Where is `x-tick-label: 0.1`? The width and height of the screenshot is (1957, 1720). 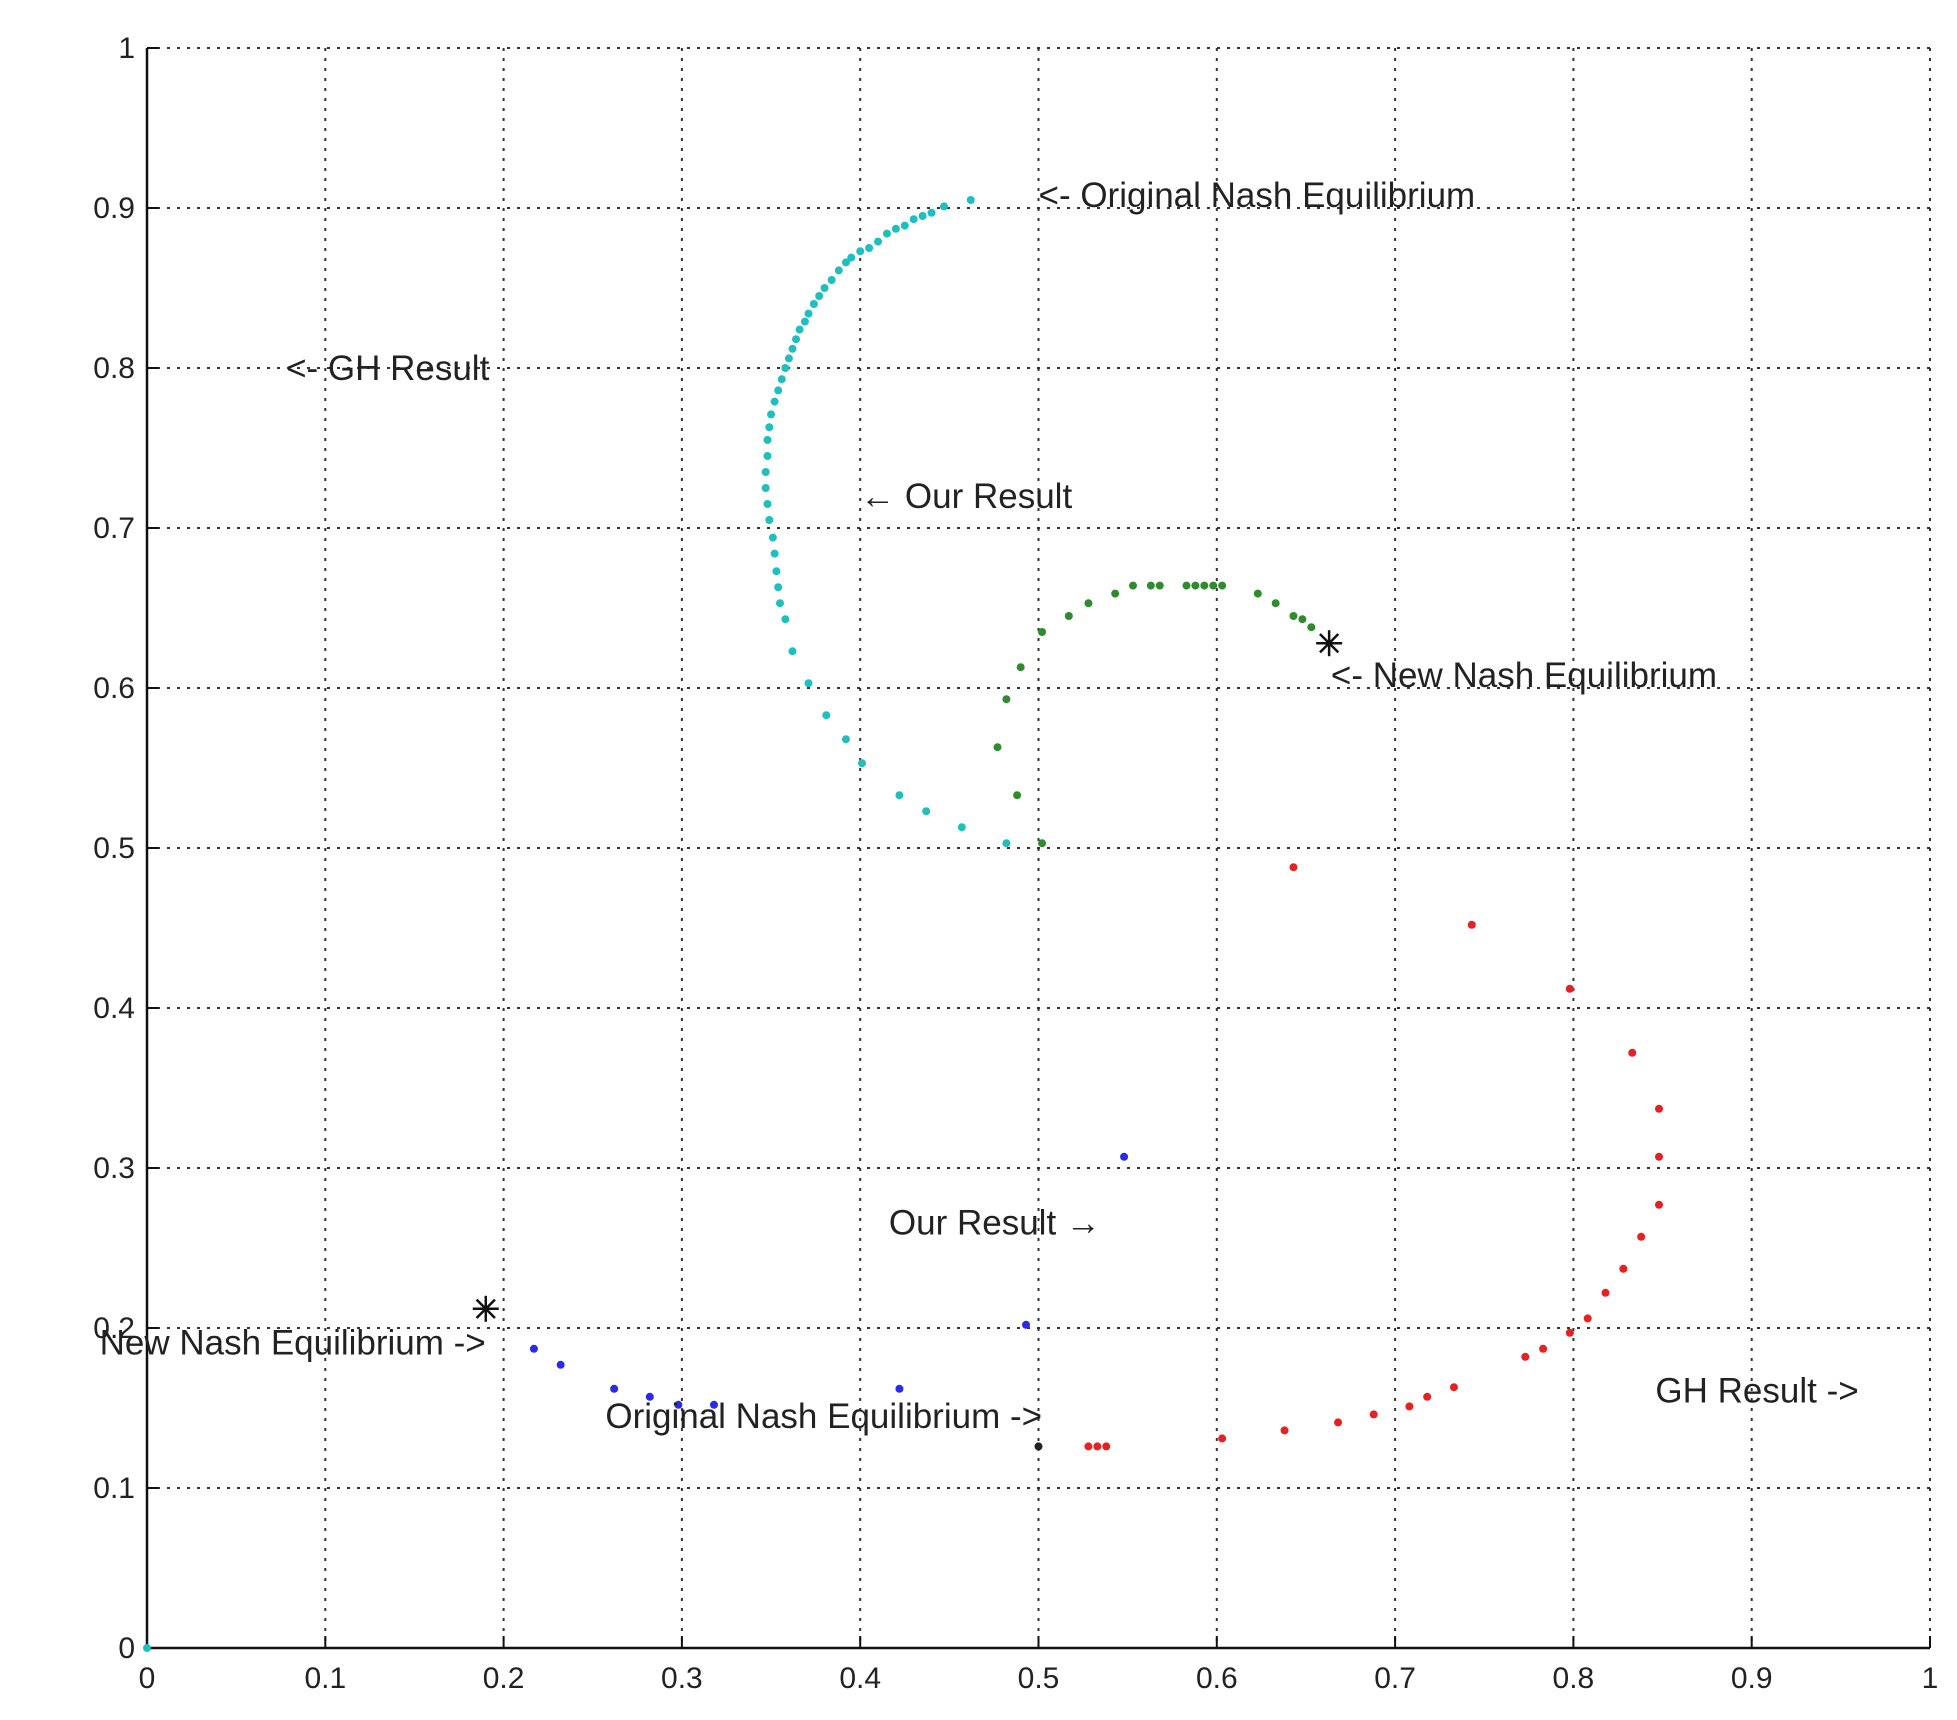 x-tick-label: 0.1 is located at coordinates (325, 1678).